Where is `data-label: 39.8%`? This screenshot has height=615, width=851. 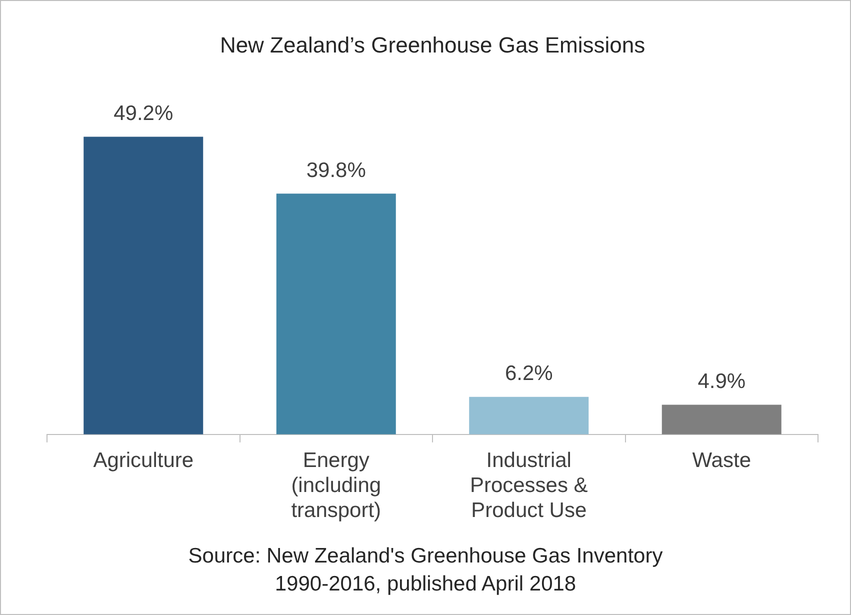
data-label: 39.8% is located at coordinates (336, 170).